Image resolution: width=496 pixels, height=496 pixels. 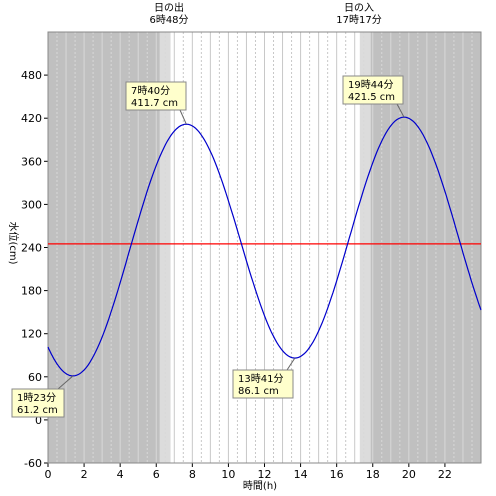 What do you see at coordinates (33, 463) in the screenshot?
I see `y-tick-label: -60` at bounding box center [33, 463].